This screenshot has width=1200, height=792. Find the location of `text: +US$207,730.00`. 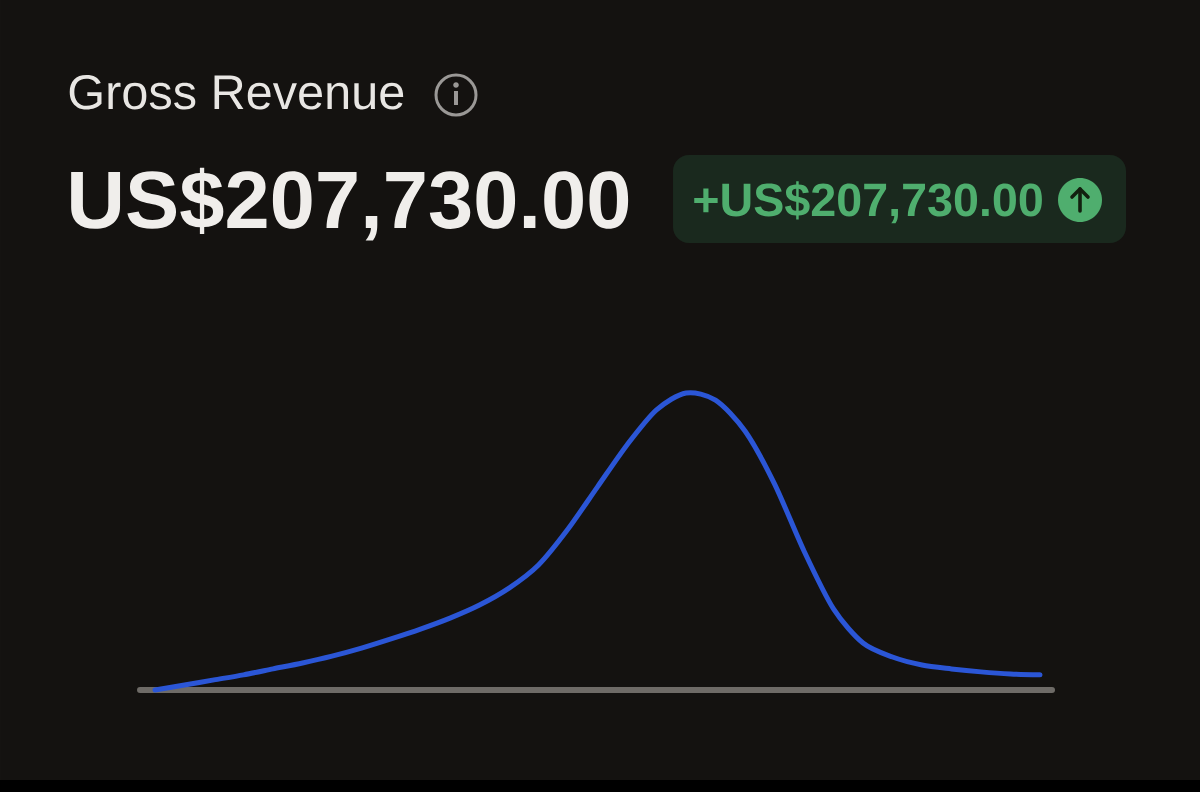

text: +US$207,730.00 is located at coordinates (868, 202).